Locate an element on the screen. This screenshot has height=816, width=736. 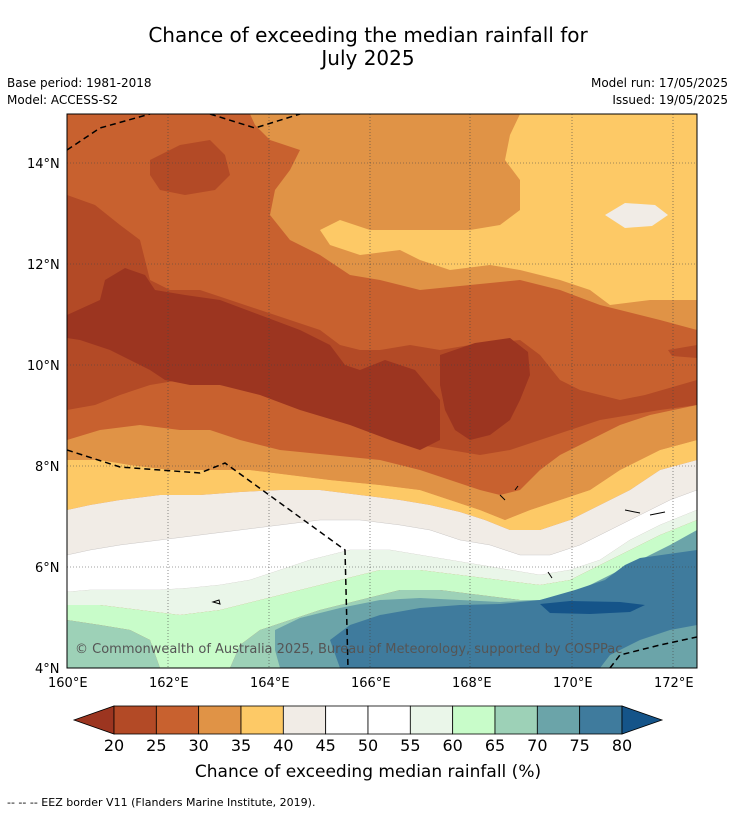
colorbar-low-extend is located at coordinates (93, 720).